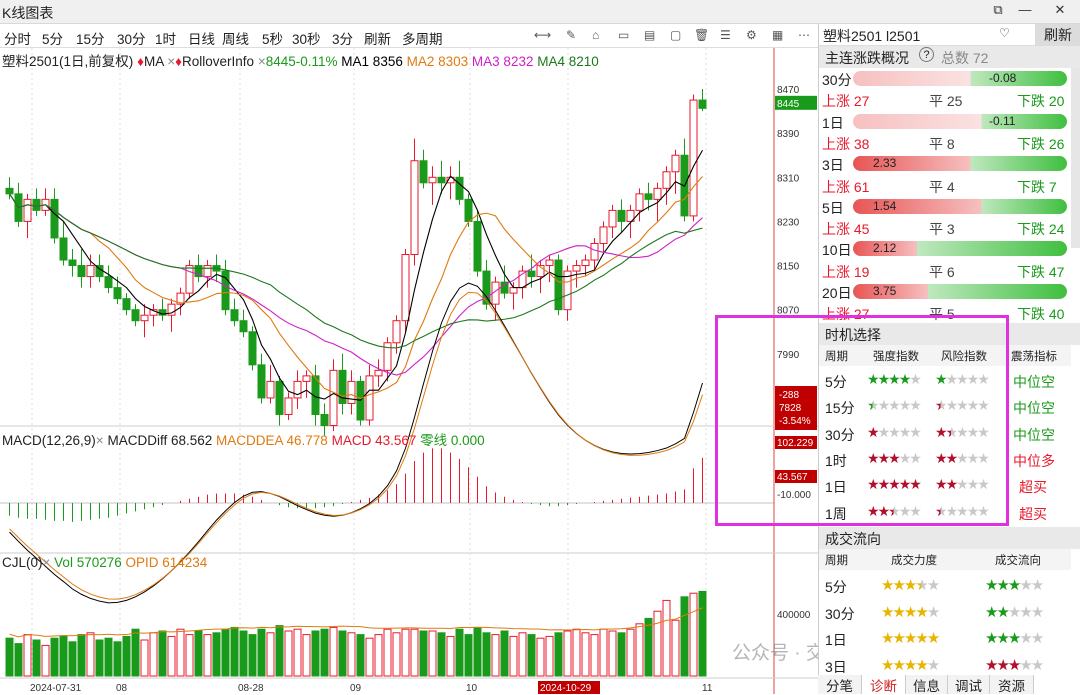 This screenshot has height=695, width=1080. What do you see at coordinates (778, 35) in the screenshot?
I see `grid-icon: ▦` at bounding box center [778, 35].